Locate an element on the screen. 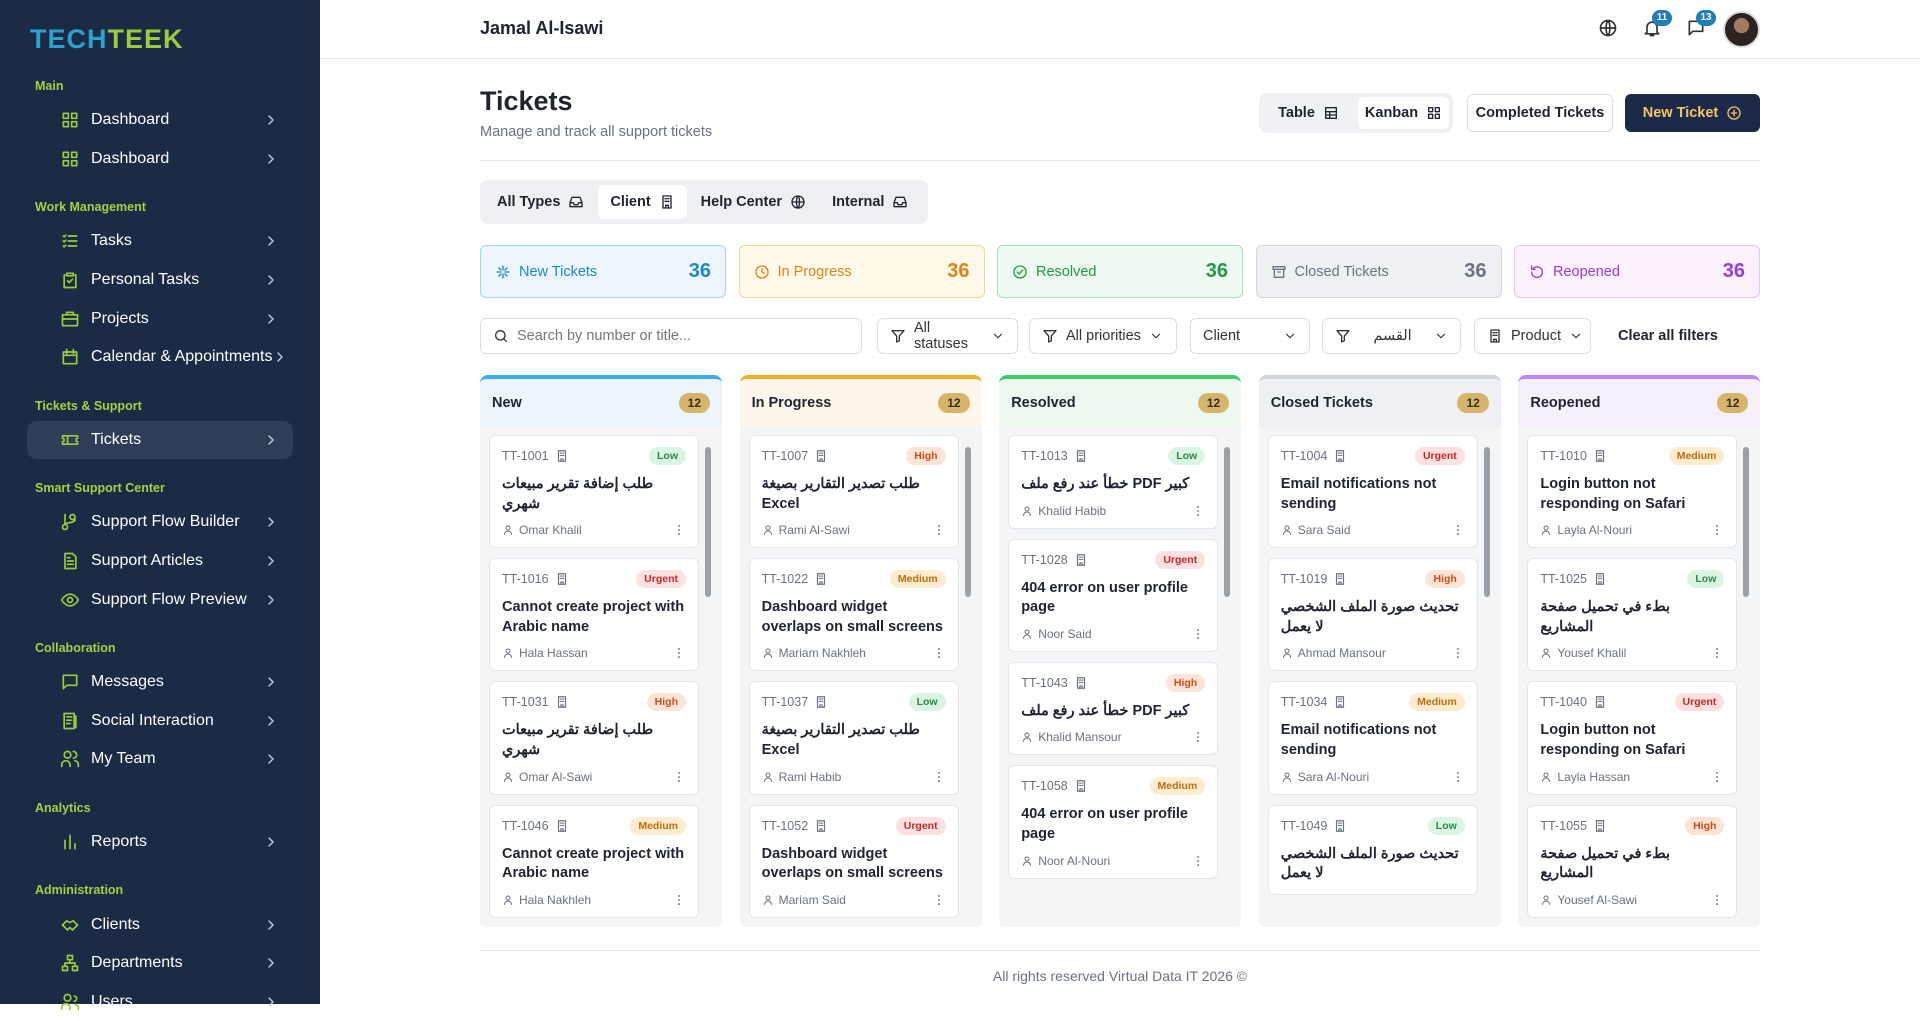  type-tab: All Types is located at coordinates (540, 202).